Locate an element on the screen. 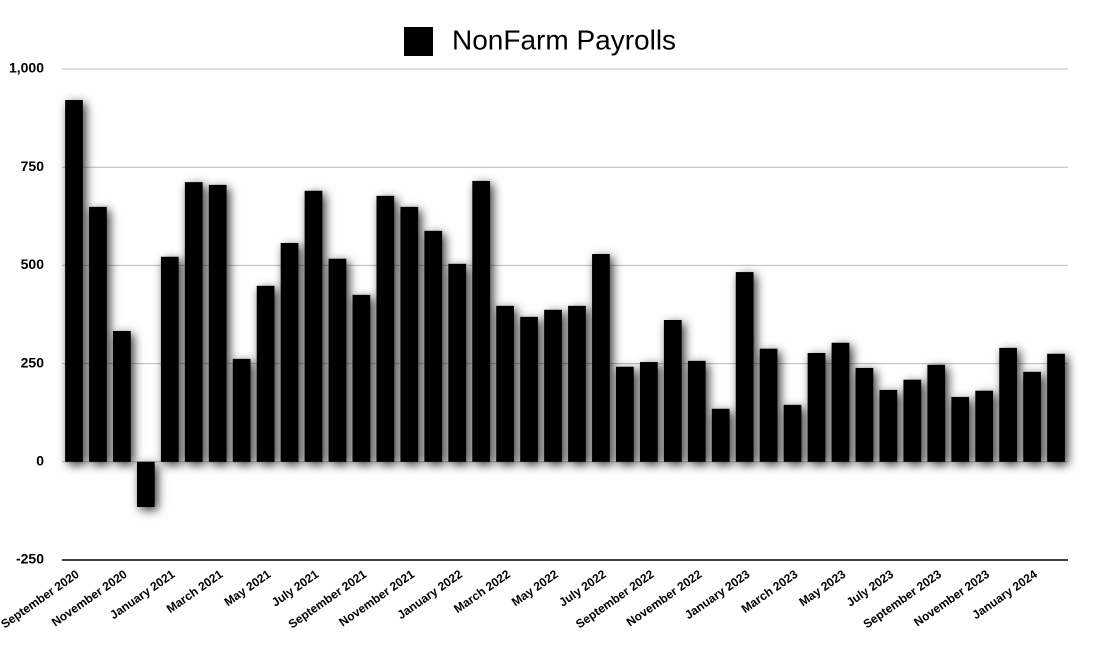 Image resolution: width=1111 pixels, height=668 pixels. x-tick-label: May 2021 is located at coordinates (248, 588).